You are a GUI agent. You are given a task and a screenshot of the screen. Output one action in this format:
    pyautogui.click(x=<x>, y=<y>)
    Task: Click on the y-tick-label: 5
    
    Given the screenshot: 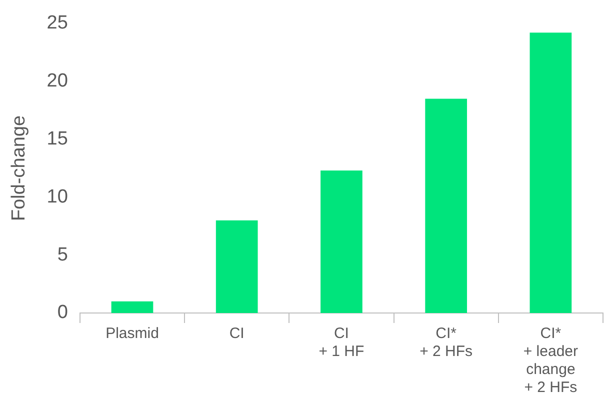 What is the action you would take?
    pyautogui.click(x=62, y=255)
    